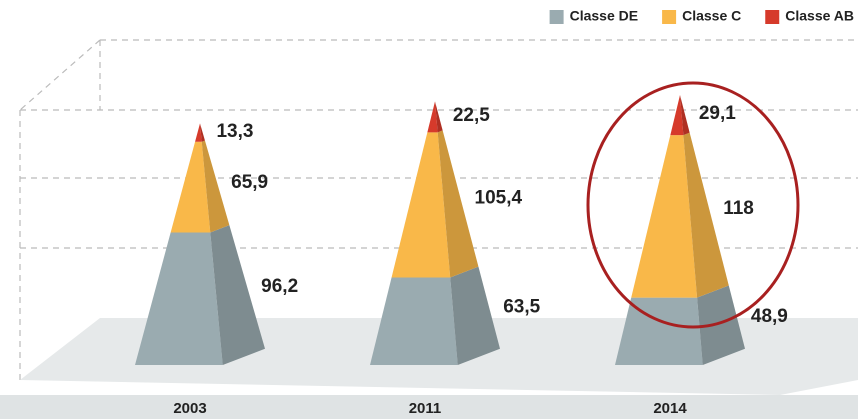 This screenshot has width=858, height=419. I want to click on data-label: 118, so click(738, 208).